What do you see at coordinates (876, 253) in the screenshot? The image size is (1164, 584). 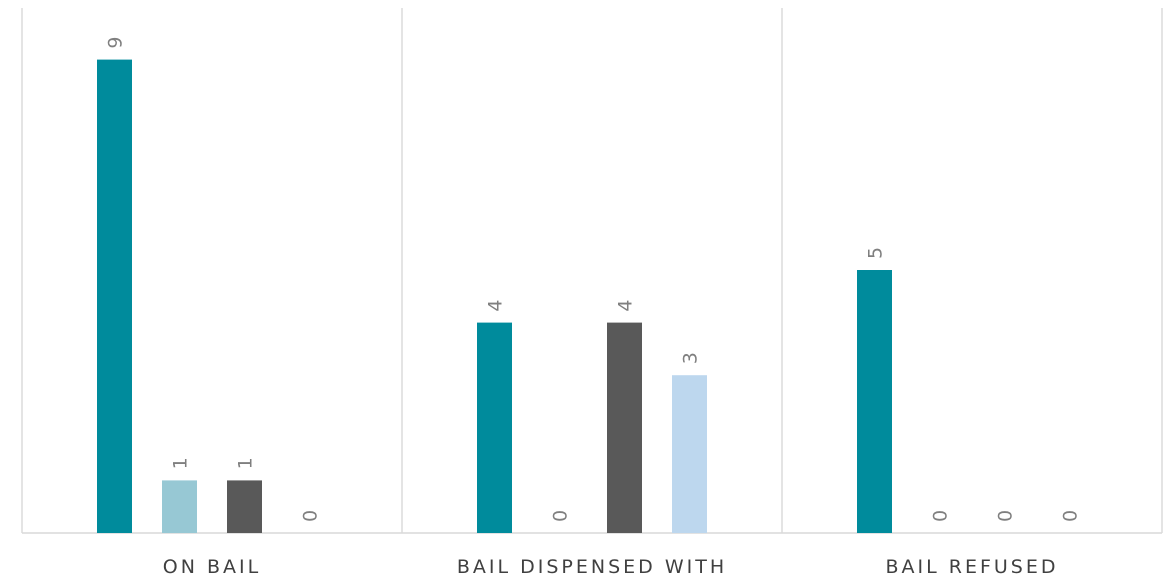 I see `bar-data-label: 5` at bounding box center [876, 253].